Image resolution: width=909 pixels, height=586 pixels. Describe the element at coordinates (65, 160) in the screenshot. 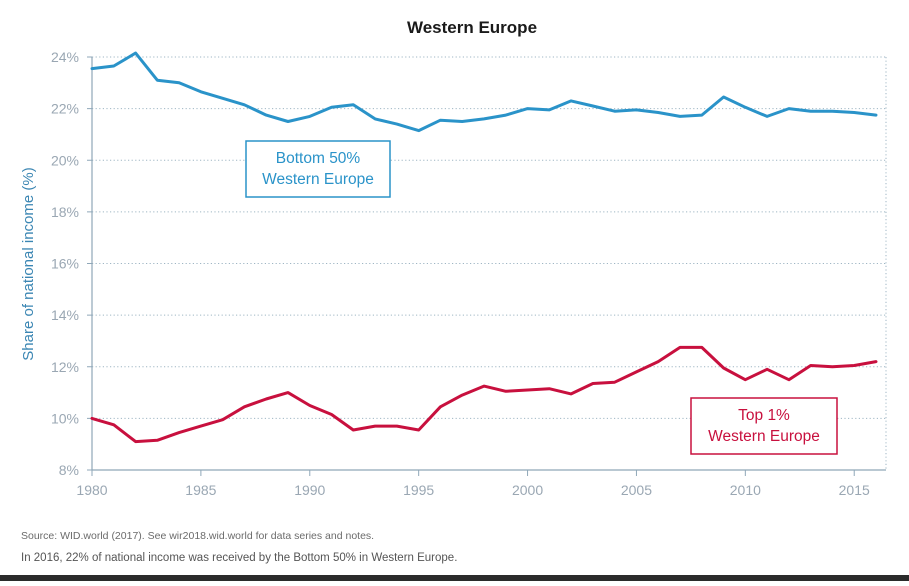

I see `y-tick-label: 20%` at that location.